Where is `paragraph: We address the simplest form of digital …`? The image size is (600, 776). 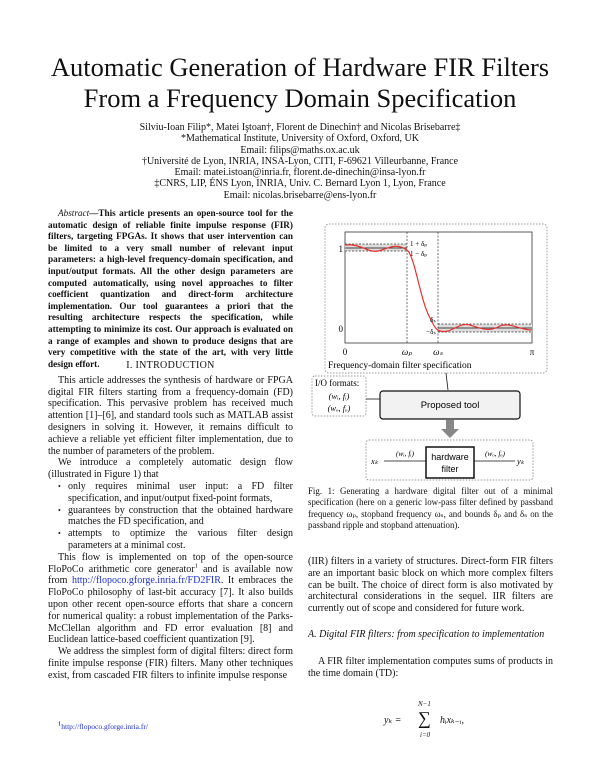
paragraph: We address the simplest form of digital … is located at coordinates (170, 663).